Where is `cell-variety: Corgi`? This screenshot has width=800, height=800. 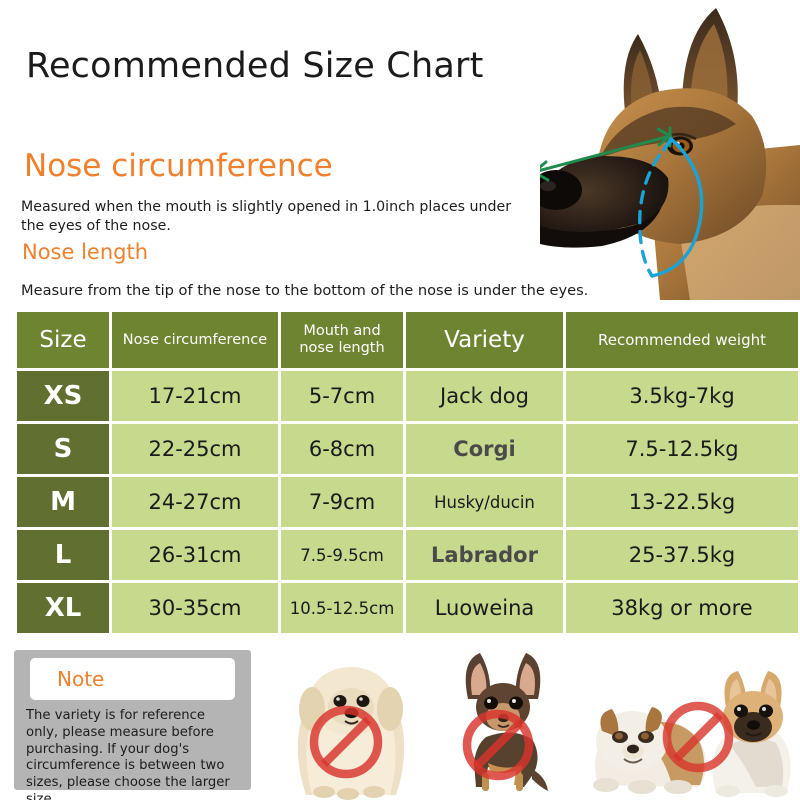
cell-variety: Corgi is located at coordinates (484, 449).